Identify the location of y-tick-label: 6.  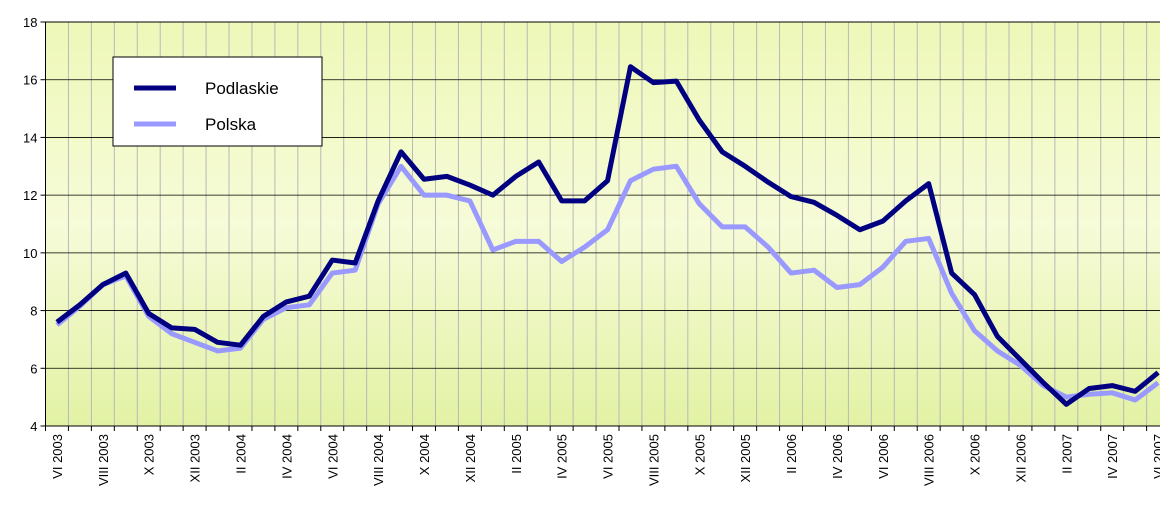
(33, 368).